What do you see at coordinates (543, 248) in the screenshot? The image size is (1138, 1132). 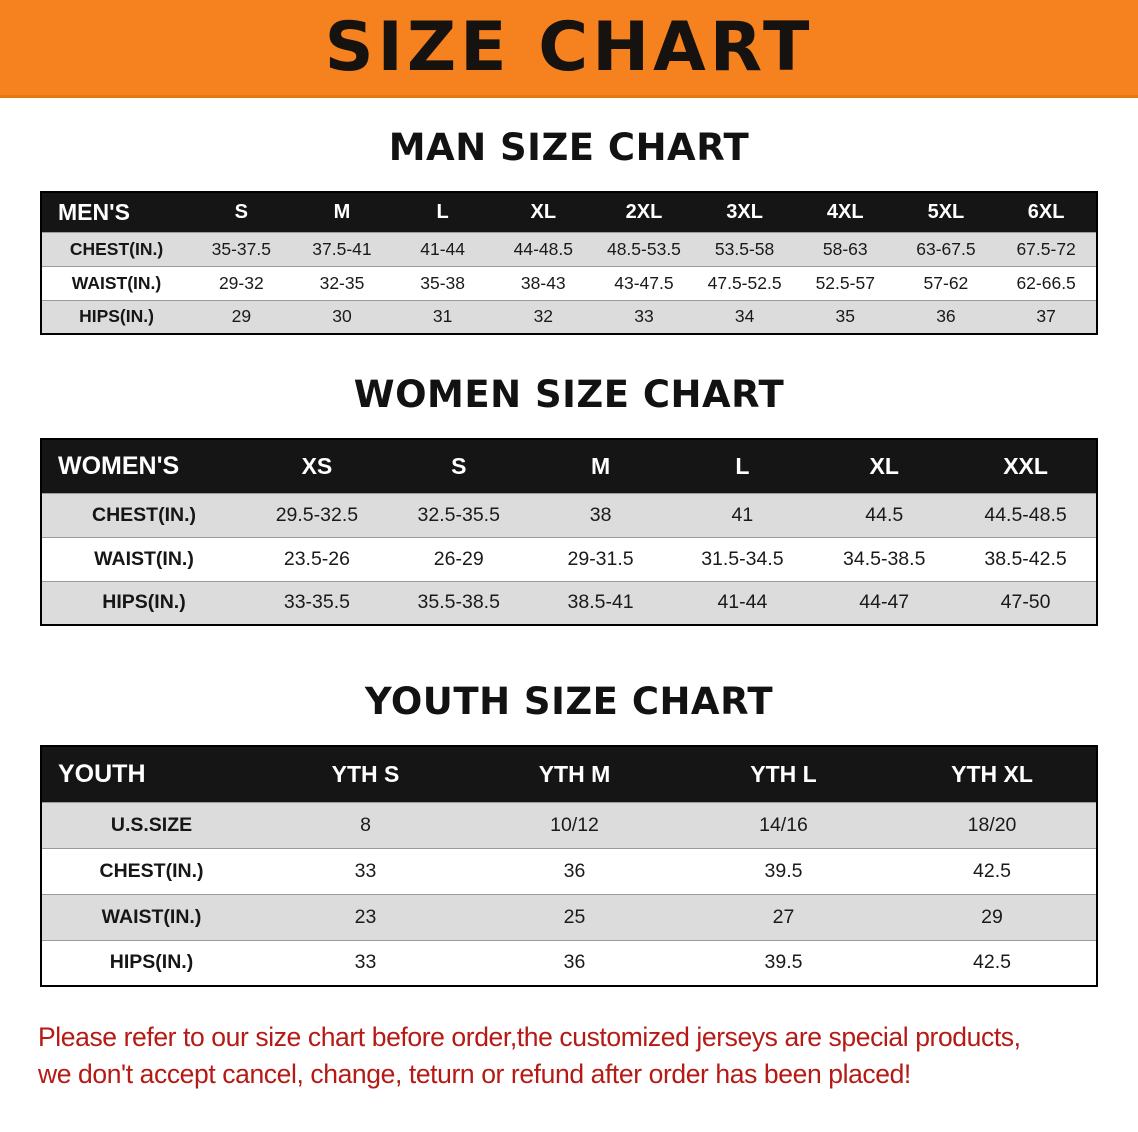 I see `size-value: 44-48.5` at bounding box center [543, 248].